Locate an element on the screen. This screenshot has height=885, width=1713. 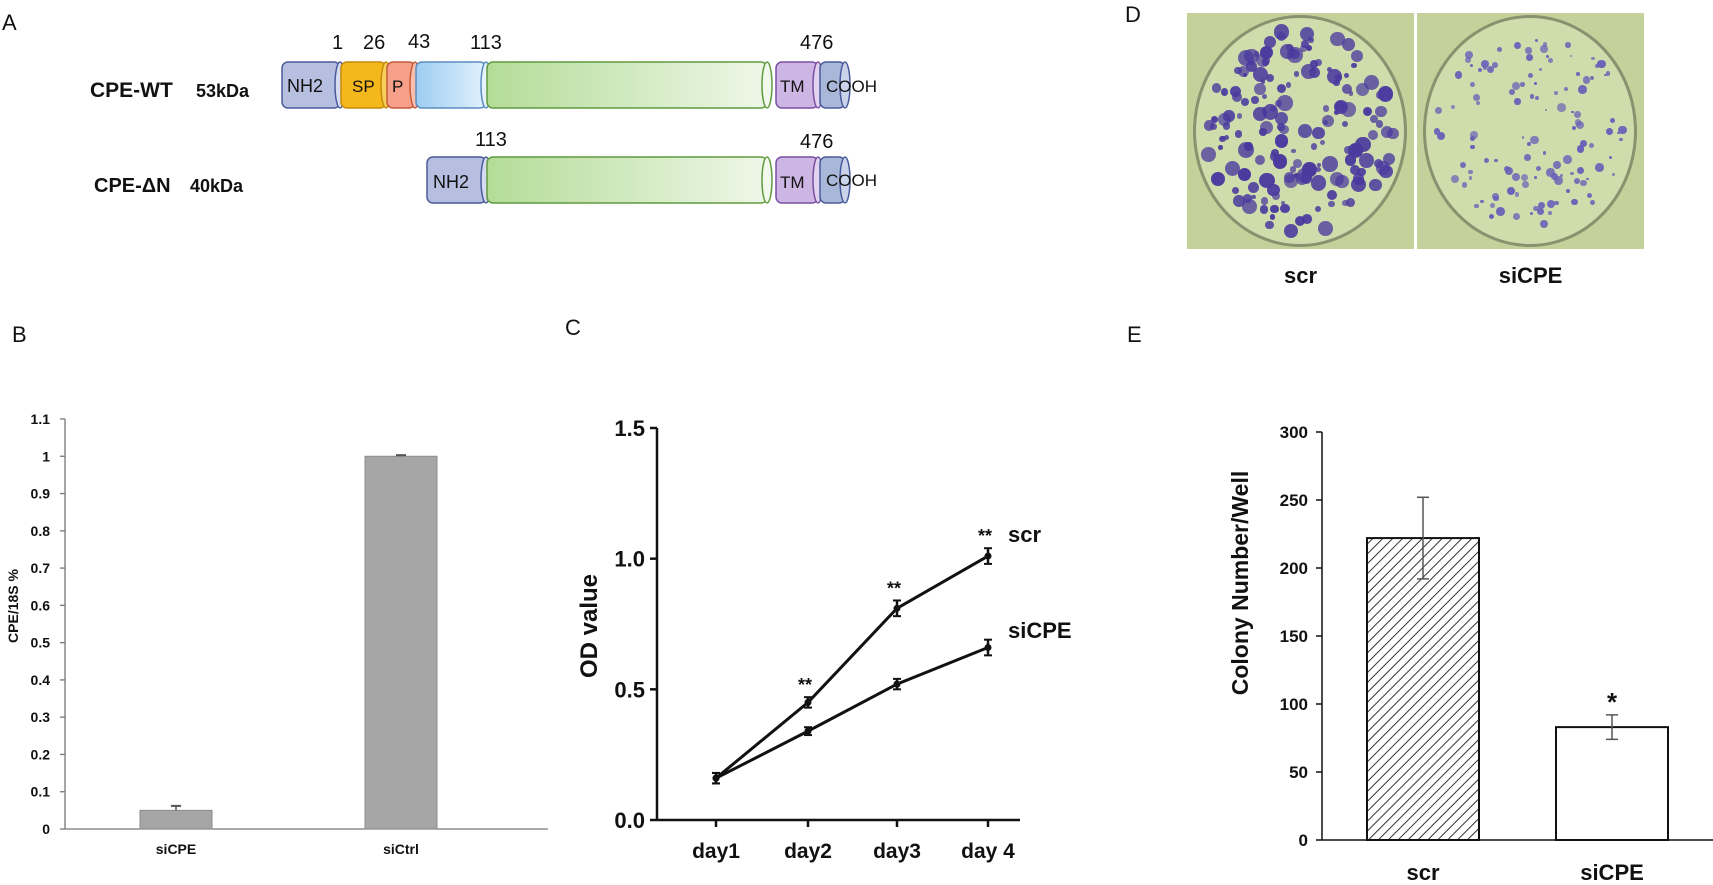
panel-b-bar is located at coordinates (401, 642).